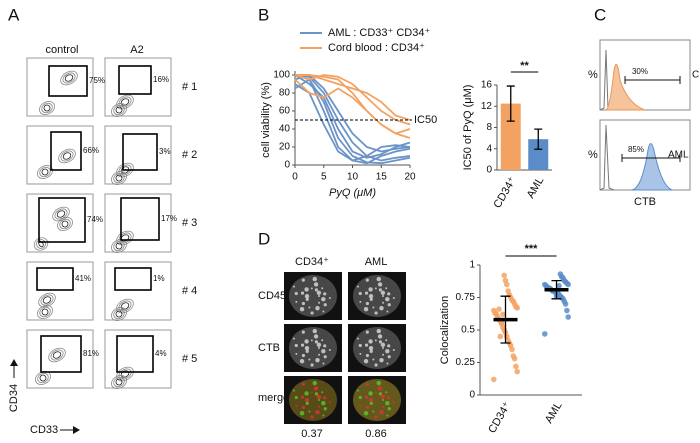  I want to click on contour-plot: 1%, so click(138, 291).